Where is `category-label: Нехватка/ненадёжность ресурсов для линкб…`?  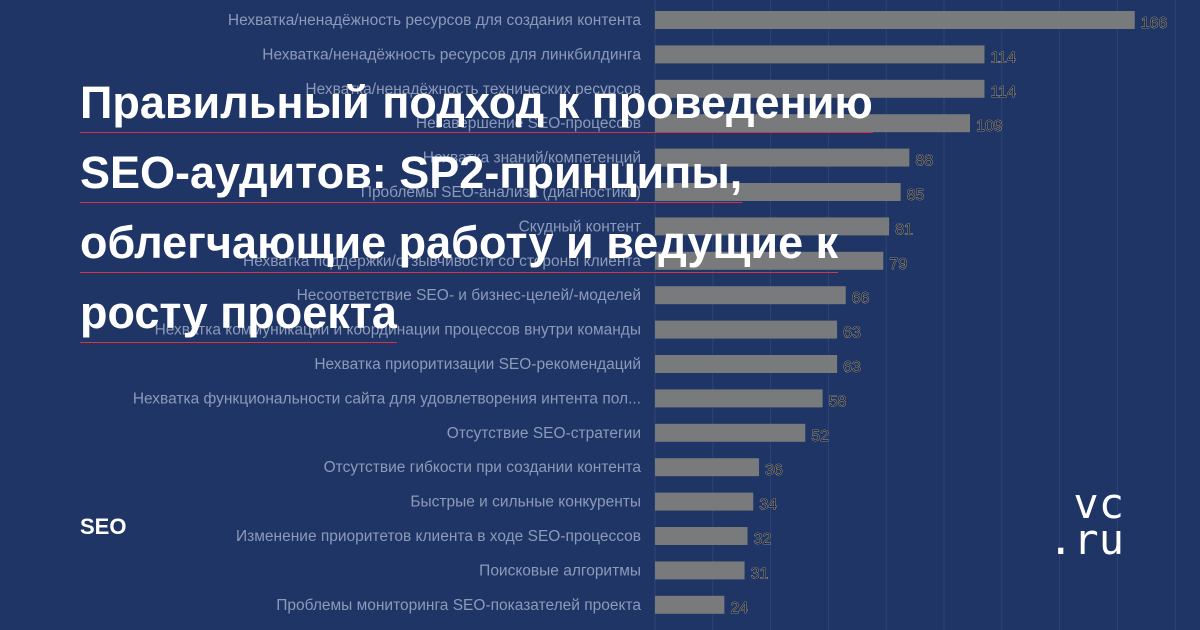
category-label: Нехватка/ненадёжность ресурсов для линкб… is located at coordinates (451, 54).